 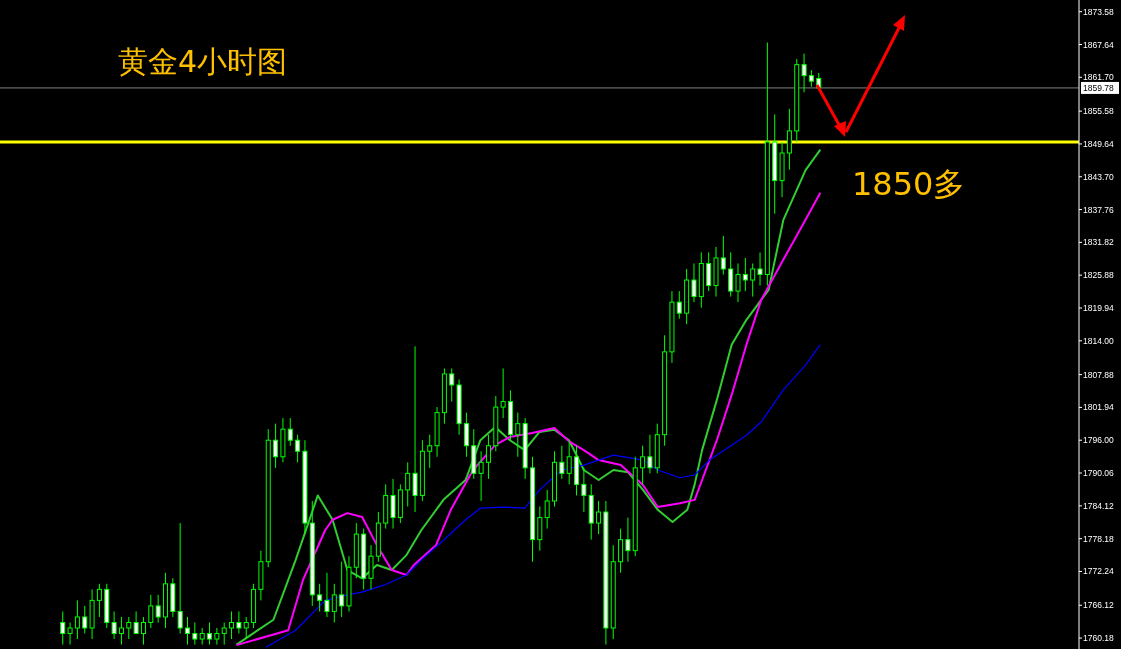 What do you see at coordinates (1098, 143) in the screenshot?
I see `y-tick-label: 1849.64` at bounding box center [1098, 143].